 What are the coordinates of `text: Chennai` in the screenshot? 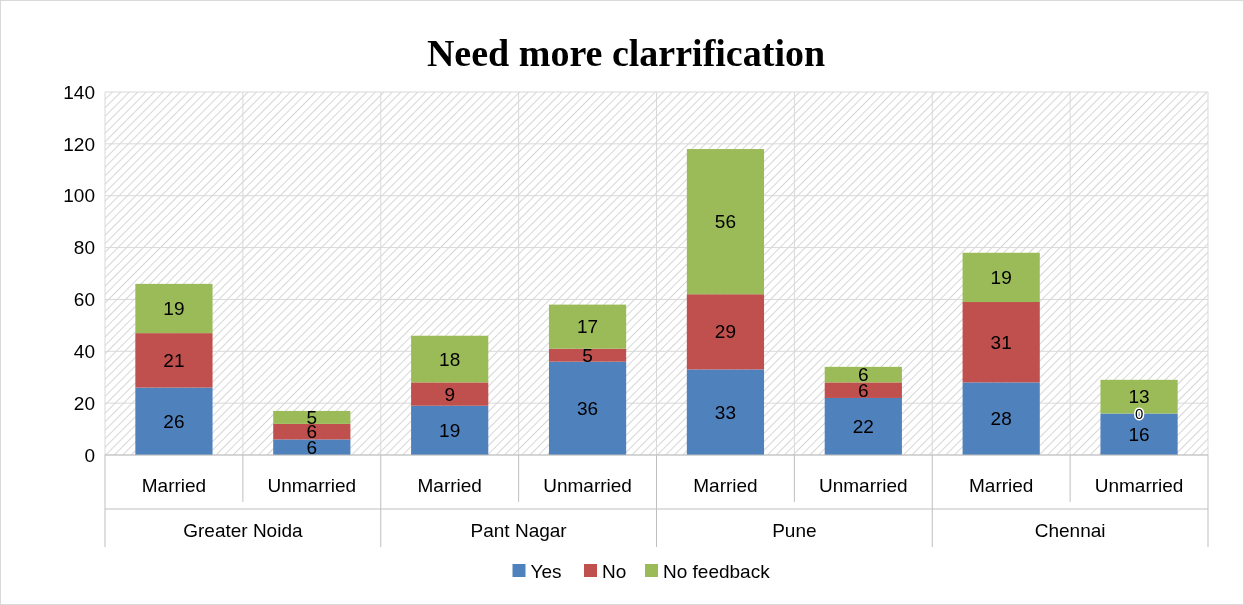 It's located at (1070, 530).